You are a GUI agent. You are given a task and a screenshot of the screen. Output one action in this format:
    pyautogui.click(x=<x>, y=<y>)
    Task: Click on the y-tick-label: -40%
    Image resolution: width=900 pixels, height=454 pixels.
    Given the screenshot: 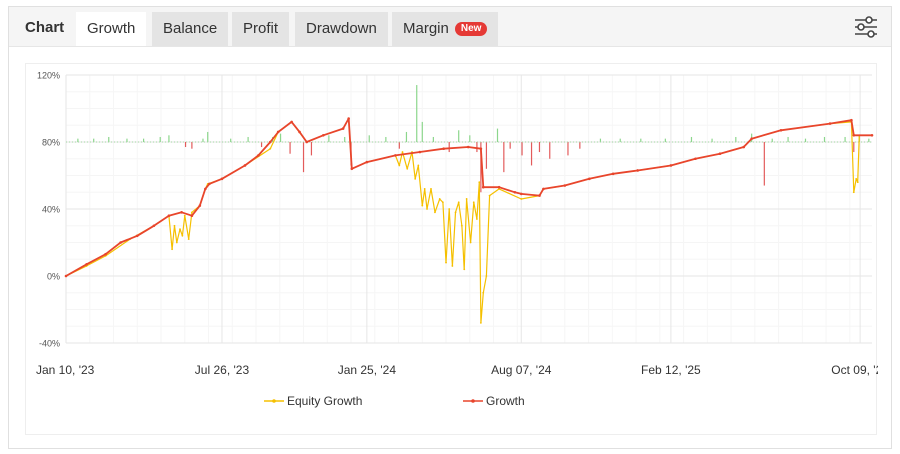 What is the action you would take?
    pyautogui.click(x=49, y=344)
    